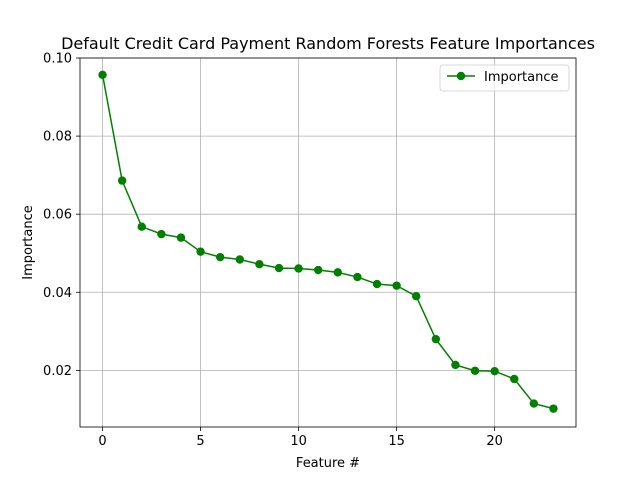 This screenshot has width=640, height=484. Describe the element at coordinates (57, 59) in the screenshot. I see `y-tick-label: 0.10` at that location.